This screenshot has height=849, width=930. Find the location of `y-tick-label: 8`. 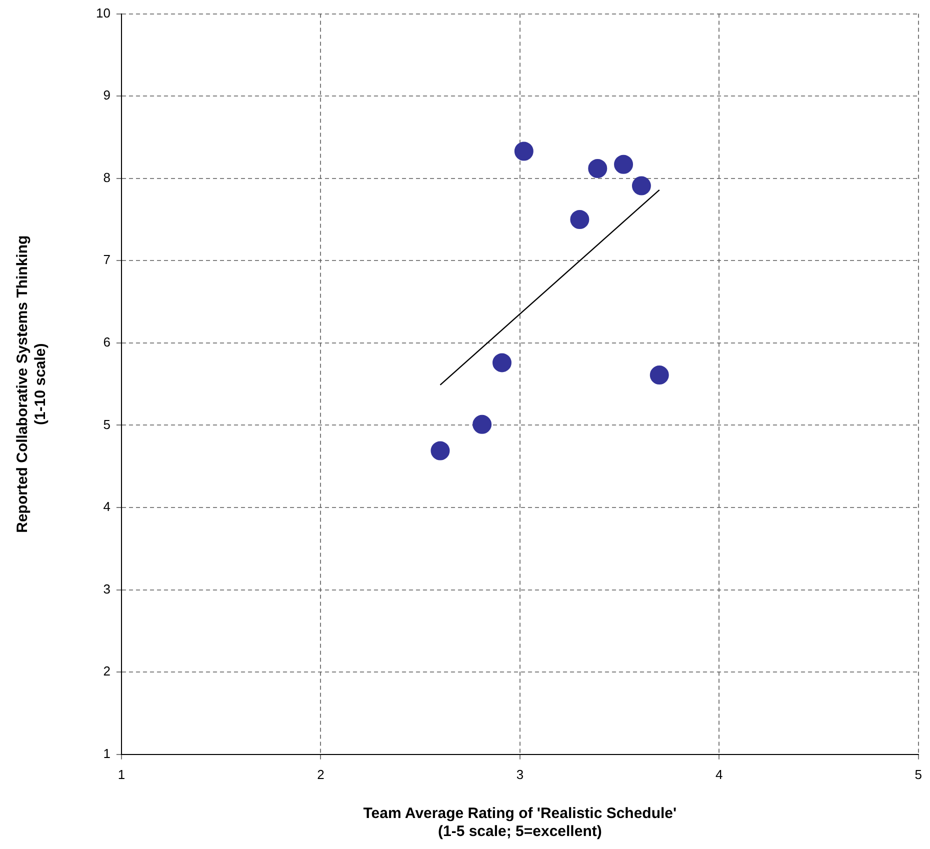

y-tick-label: 8 is located at coordinates (106, 177).